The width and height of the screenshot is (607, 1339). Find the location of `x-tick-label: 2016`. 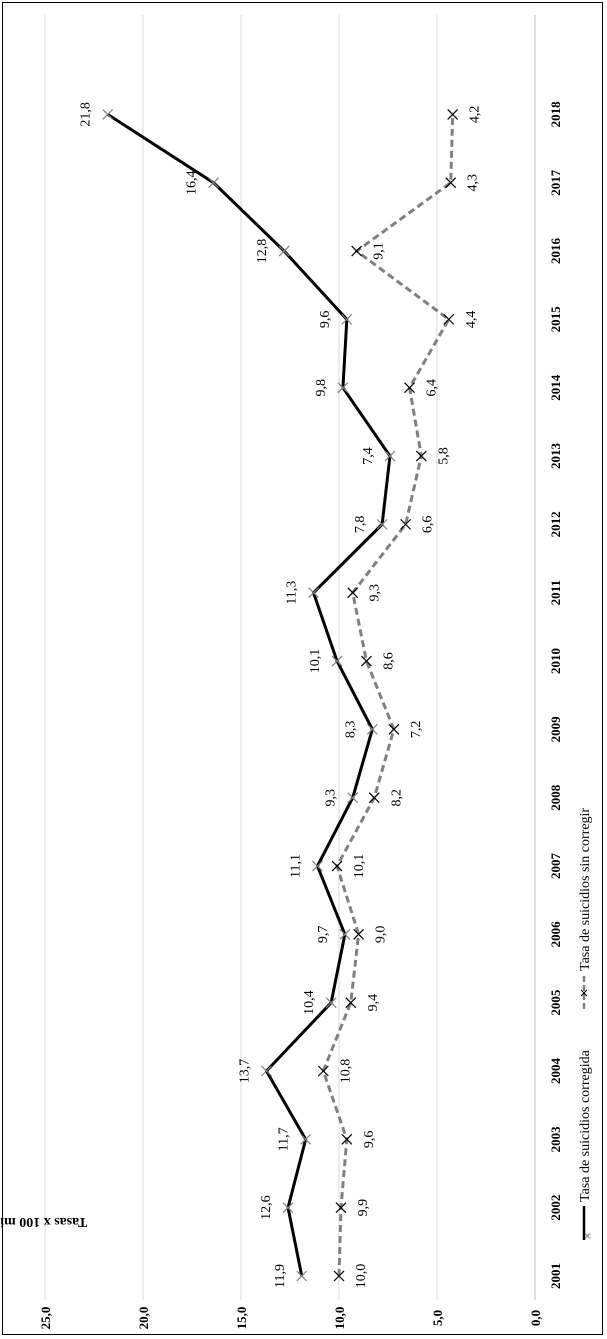

x-tick-label: 2016 is located at coordinates (555, 251).